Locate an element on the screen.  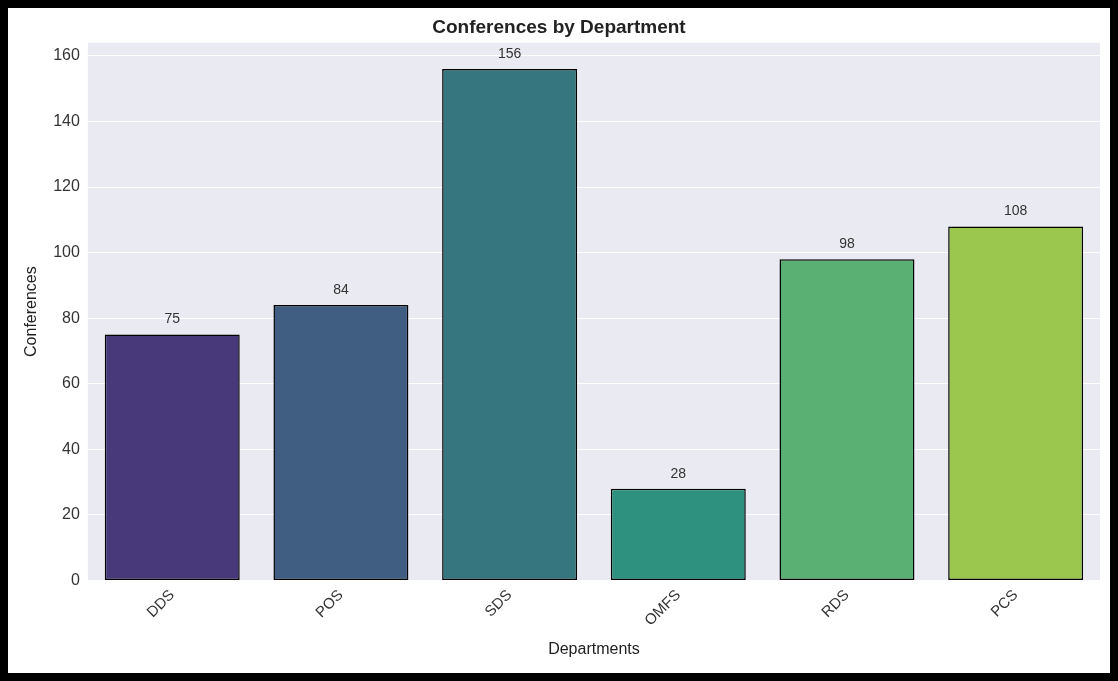
data-label: 98 is located at coordinates (847, 243).